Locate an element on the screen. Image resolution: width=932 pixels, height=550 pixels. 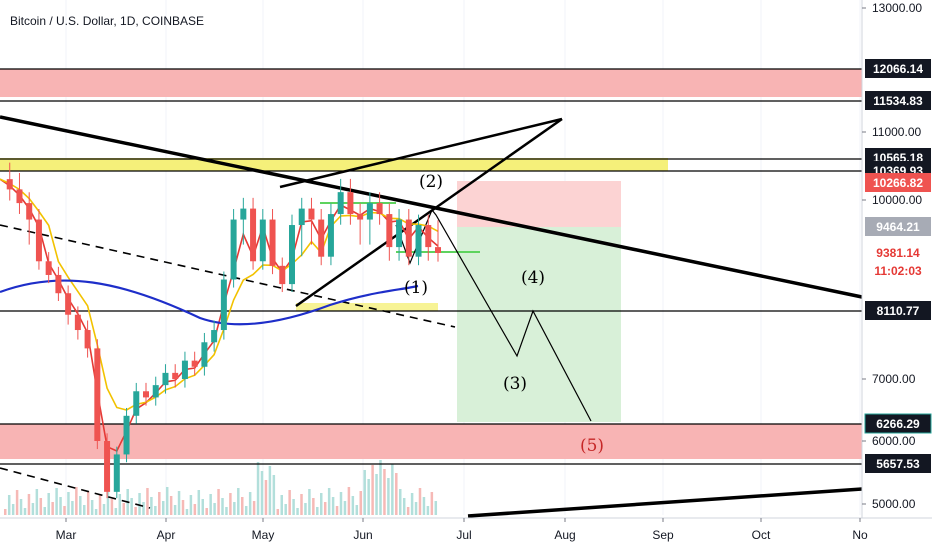
price-level-label: 10266.82 is located at coordinates (898, 183).